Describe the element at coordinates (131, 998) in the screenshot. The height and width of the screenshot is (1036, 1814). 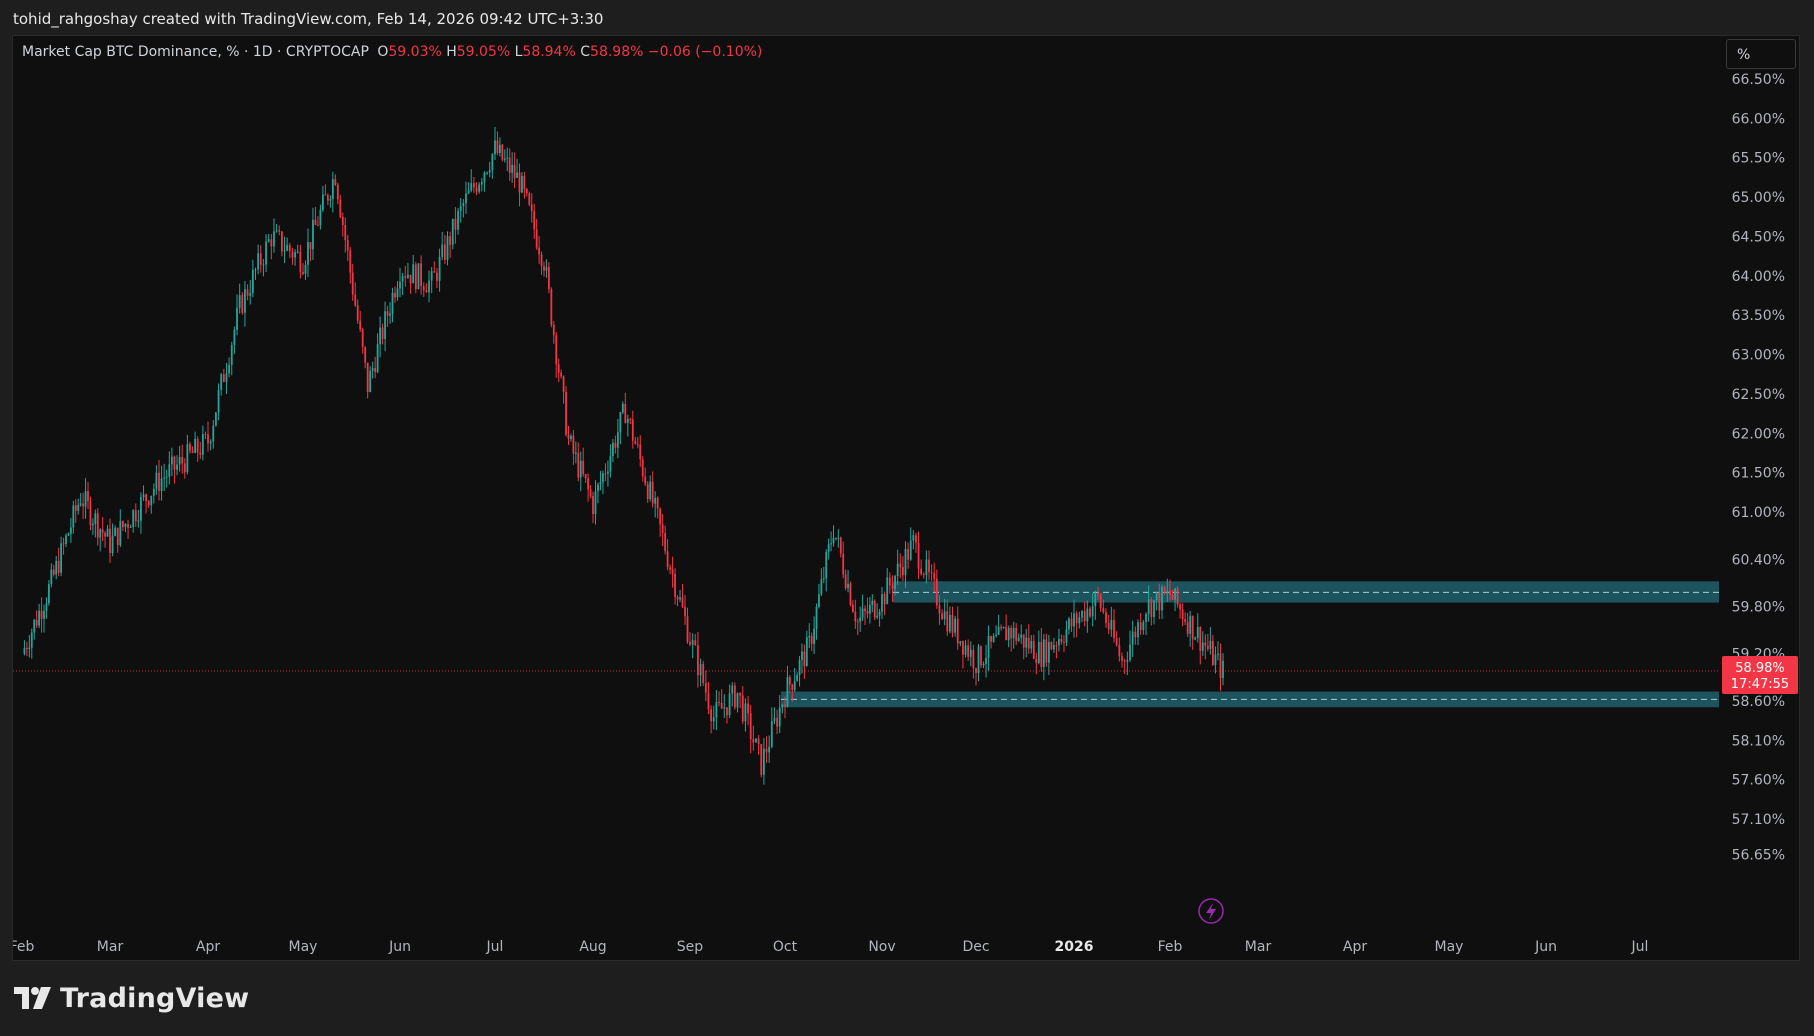
I see `tradingview-logo: TradingView` at that location.